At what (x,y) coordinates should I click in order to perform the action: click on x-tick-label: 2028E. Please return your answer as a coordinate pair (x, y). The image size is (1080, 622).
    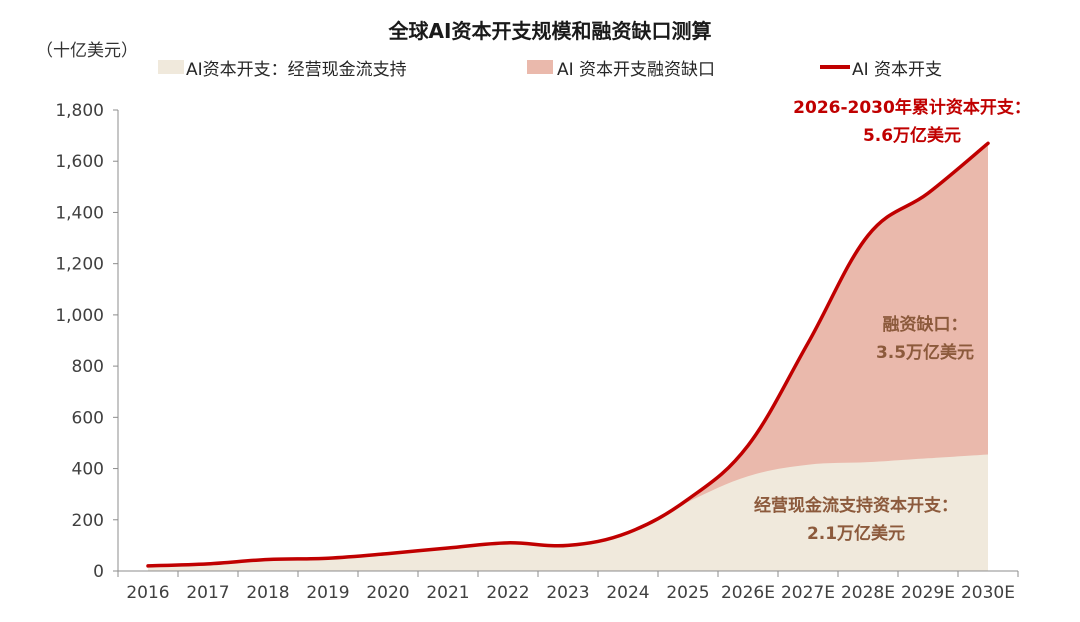
    Looking at the image, I should click on (868, 593).